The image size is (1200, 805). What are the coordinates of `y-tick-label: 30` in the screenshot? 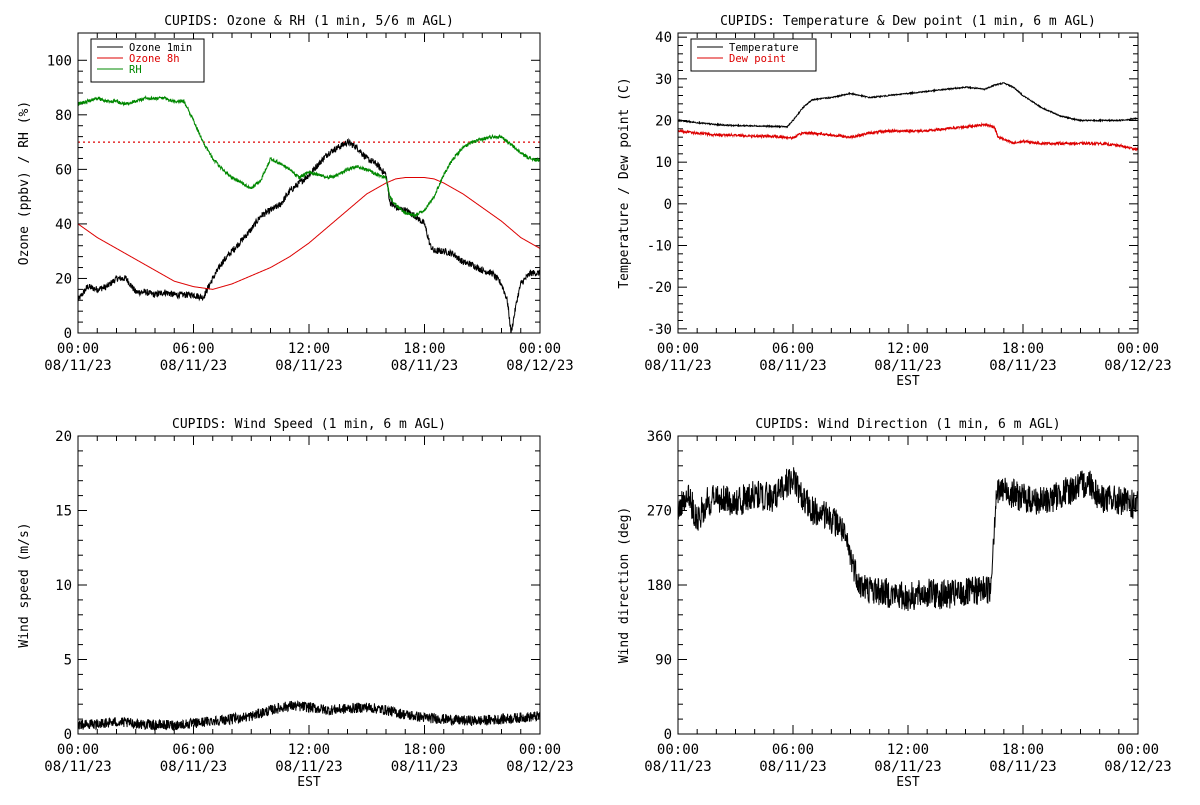 It's located at (663, 80).